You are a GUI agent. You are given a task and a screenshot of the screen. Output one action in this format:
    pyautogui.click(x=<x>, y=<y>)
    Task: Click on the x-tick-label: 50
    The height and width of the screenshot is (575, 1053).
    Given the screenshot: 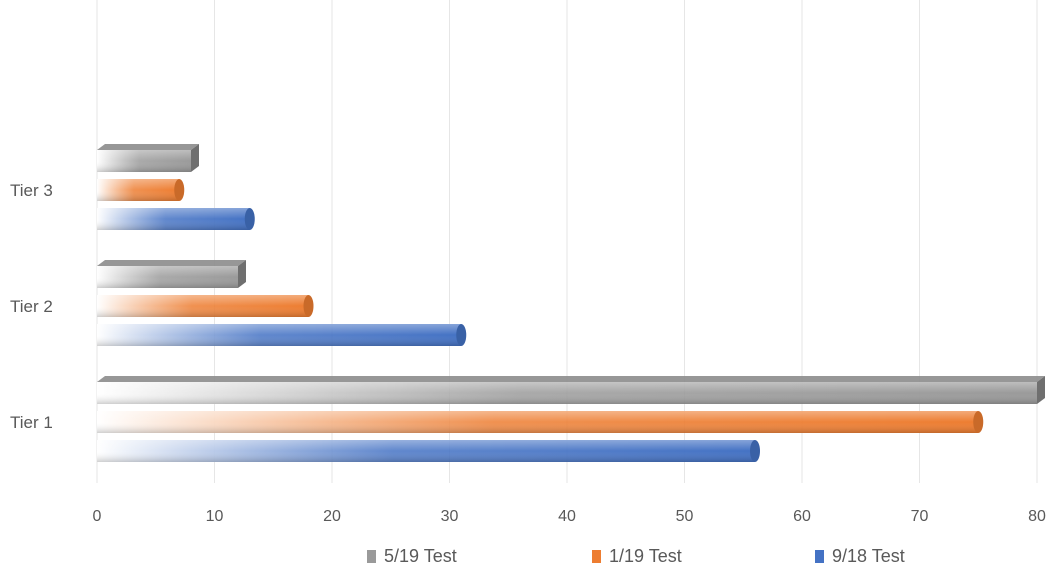 What is the action you would take?
    pyautogui.click(x=685, y=516)
    